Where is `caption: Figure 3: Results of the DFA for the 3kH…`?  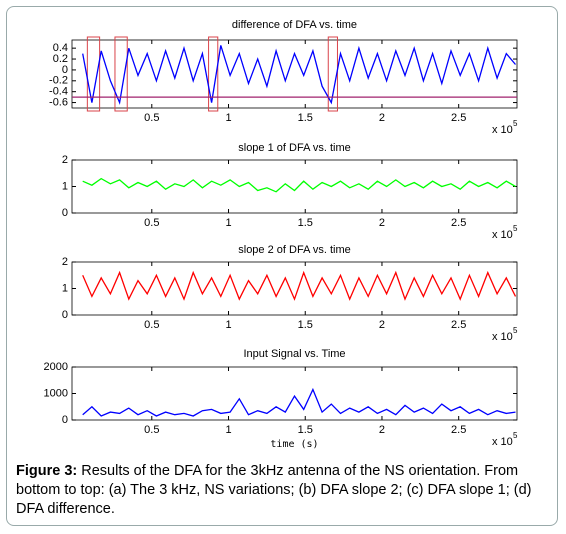
caption: Figure 3: Results of the DFA for the 3kH… is located at coordinates (284, 490).